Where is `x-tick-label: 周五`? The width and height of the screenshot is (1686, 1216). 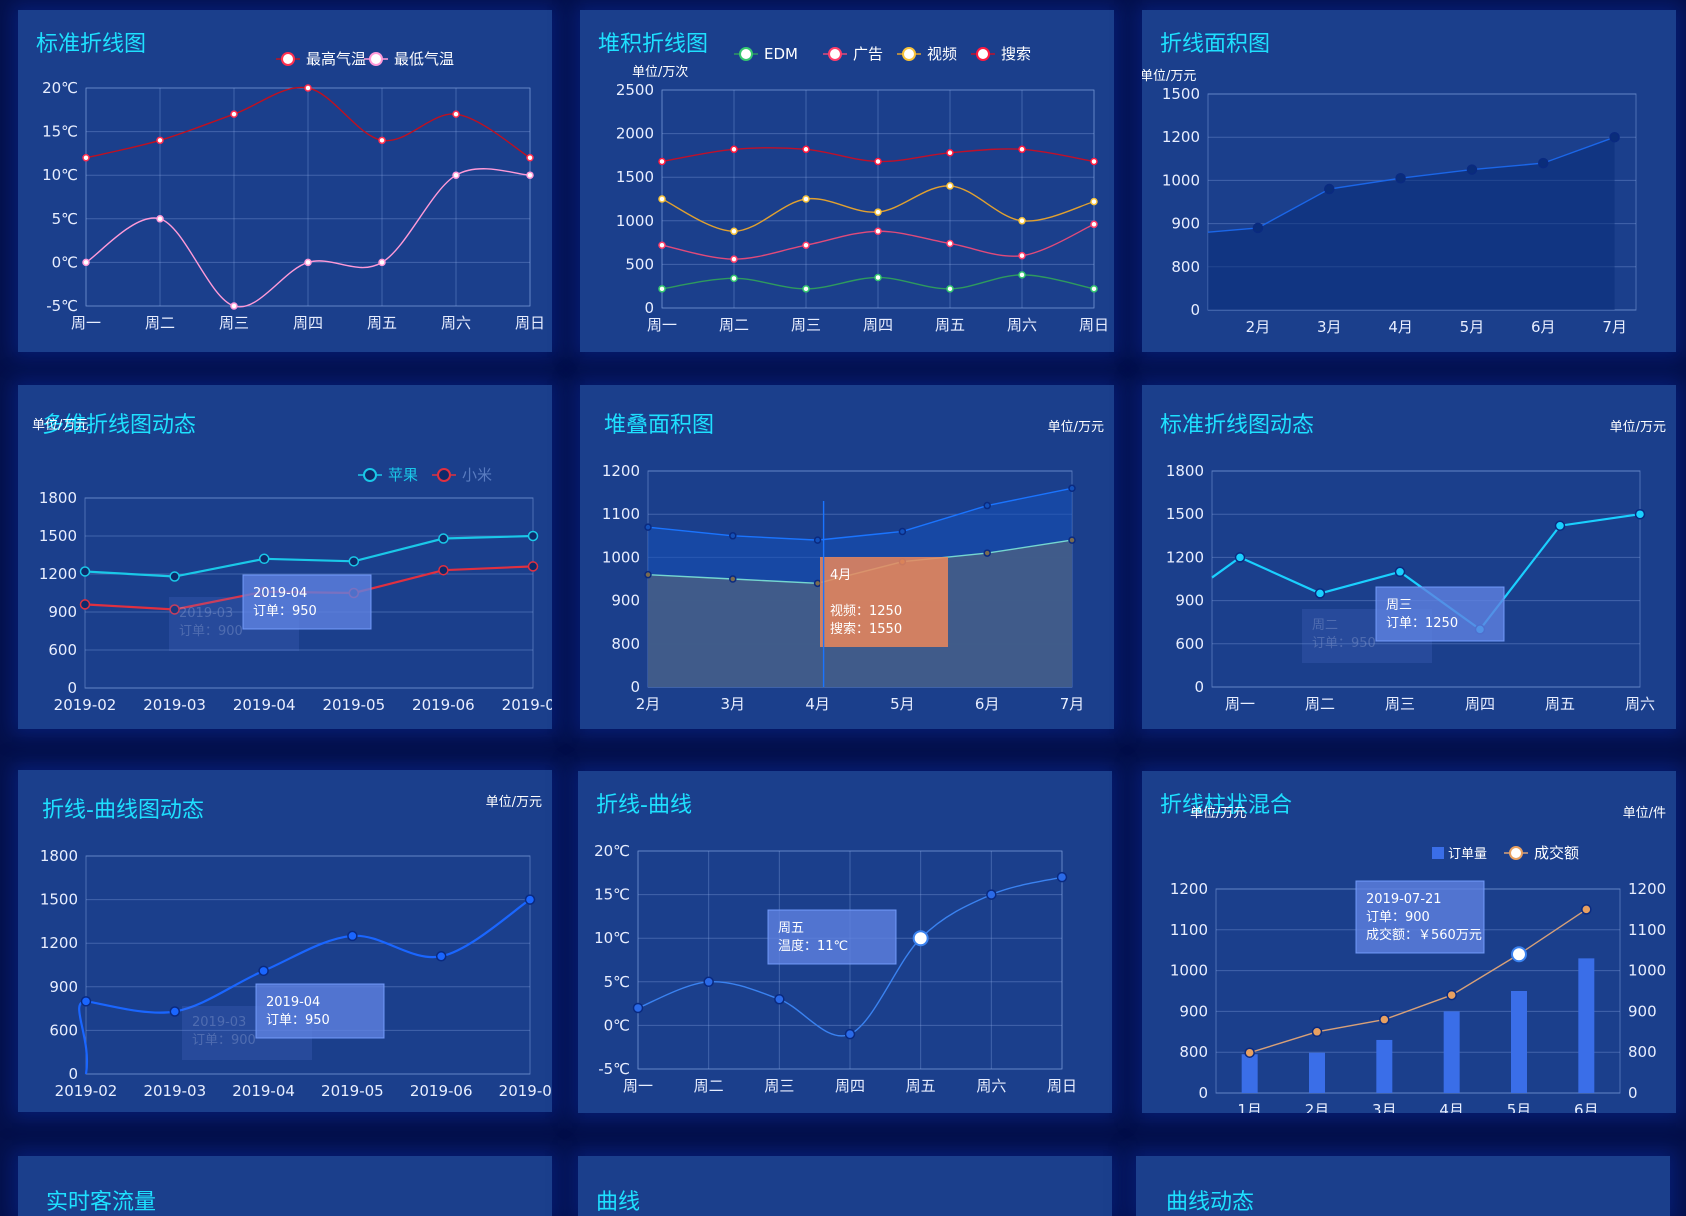
x-tick-label: 周五 is located at coordinates (382, 323).